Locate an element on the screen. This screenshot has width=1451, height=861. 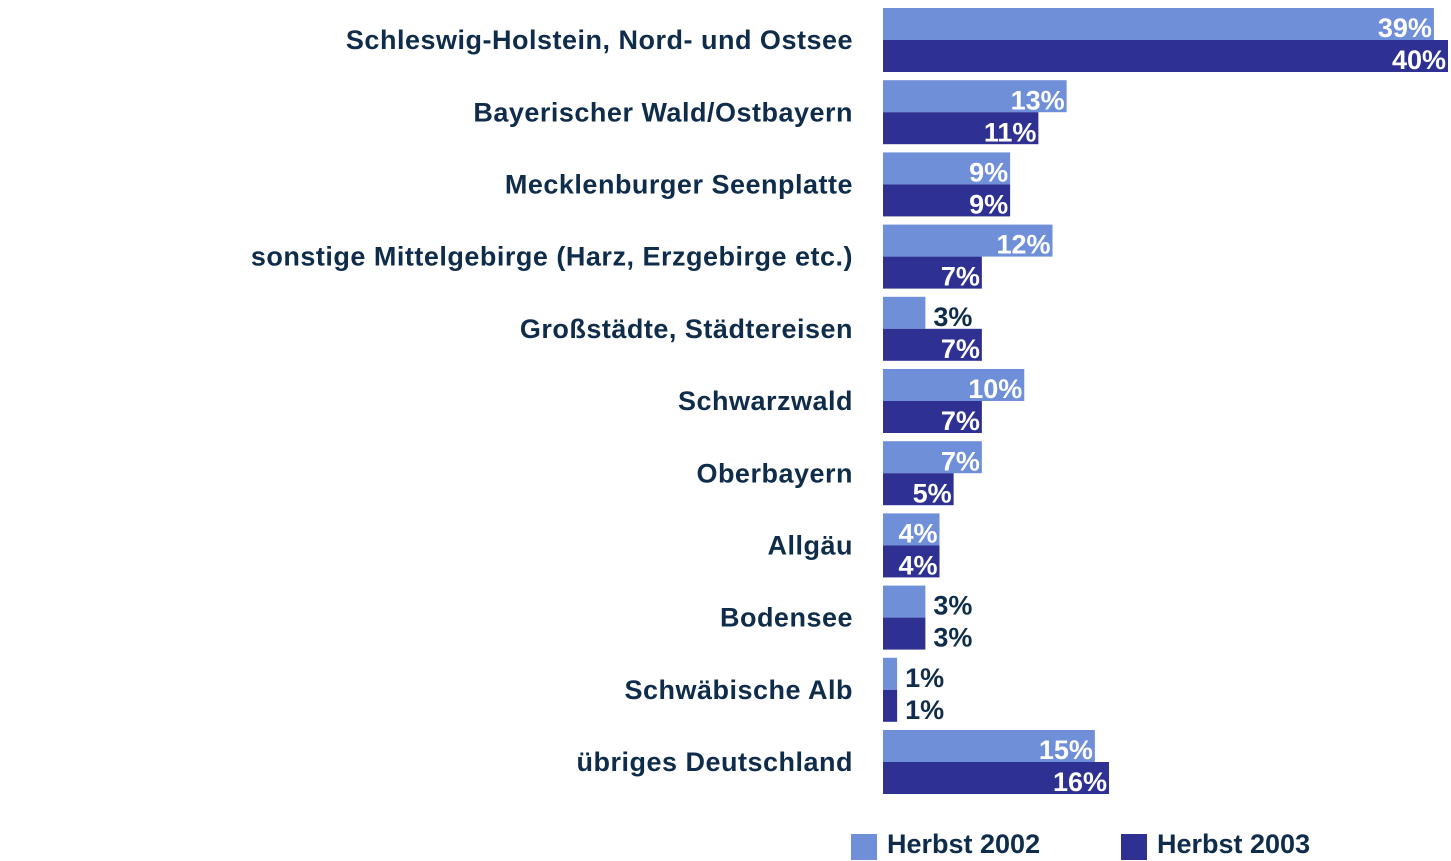
category-label: übriges Deutschland is located at coordinates (714, 762).